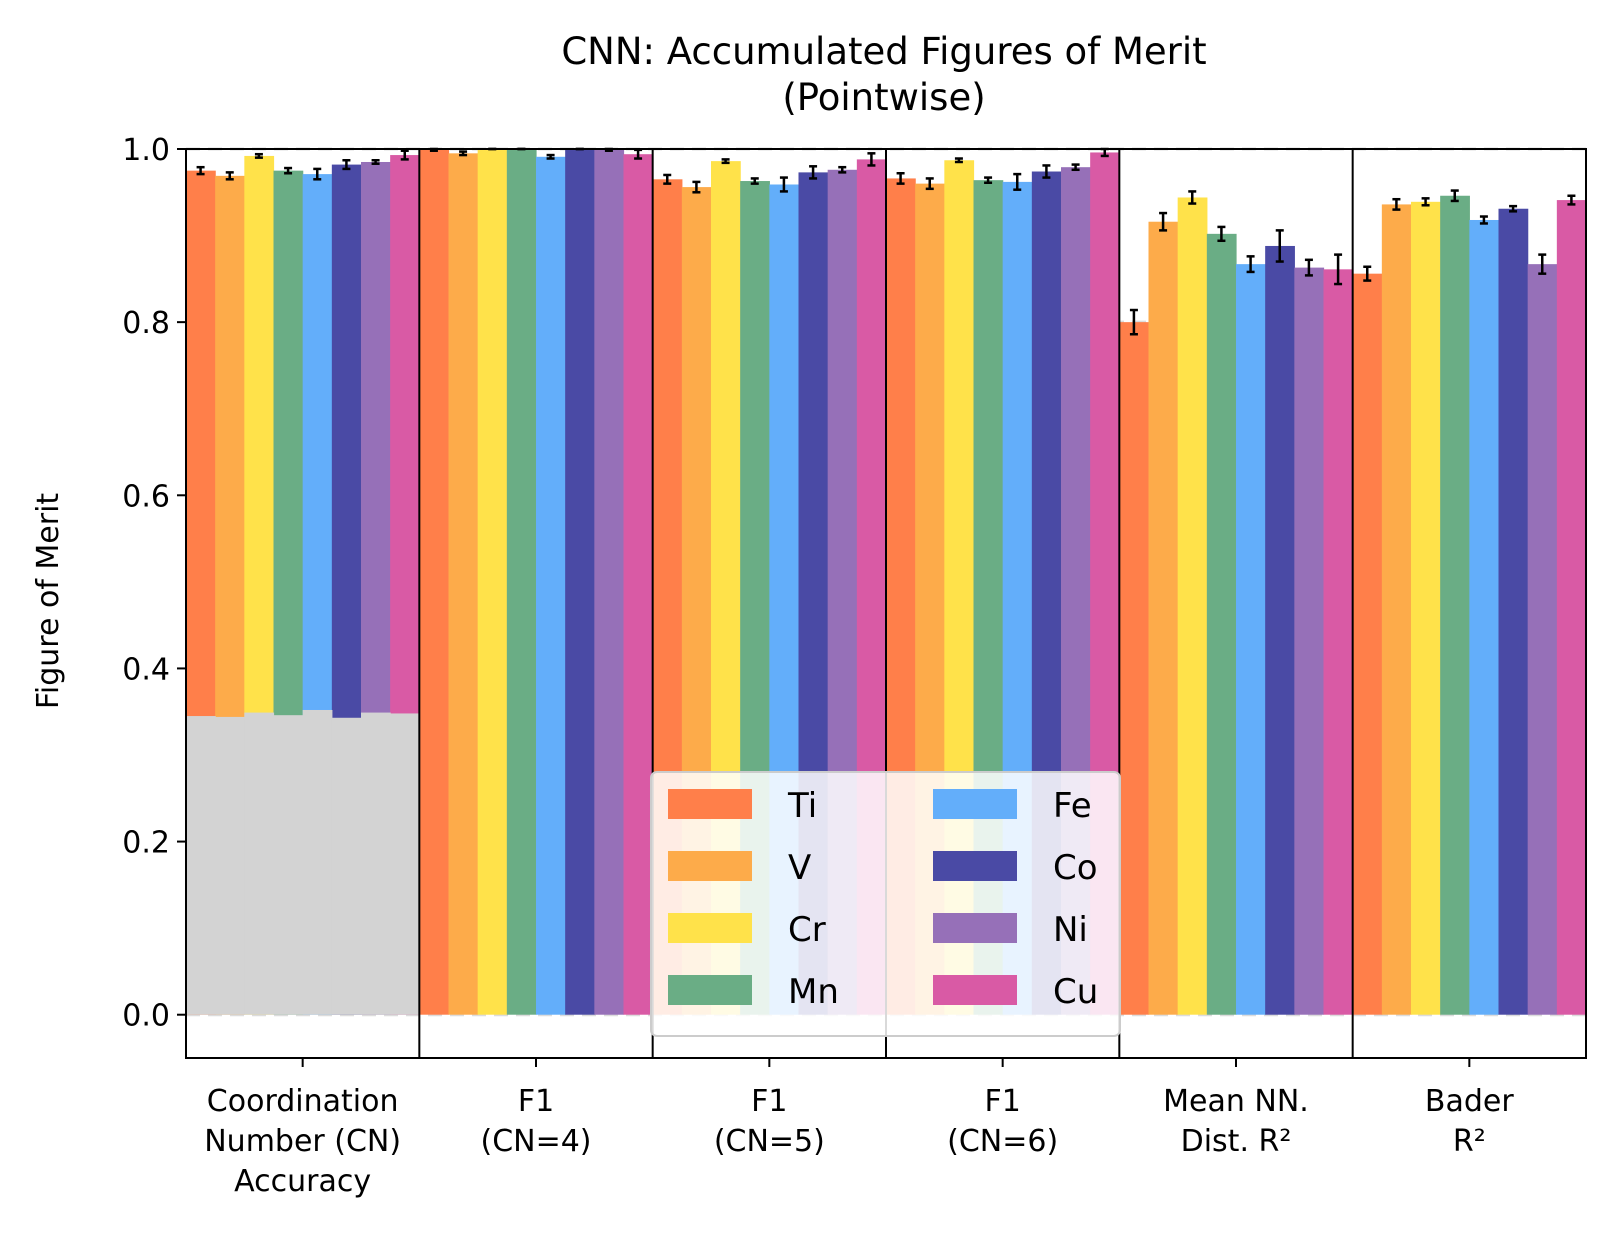 This screenshot has width=1609, height=1252. Describe the element at coordinates (975, 928) in the screenshot. I see `legend-swatch-Ni` at that location.